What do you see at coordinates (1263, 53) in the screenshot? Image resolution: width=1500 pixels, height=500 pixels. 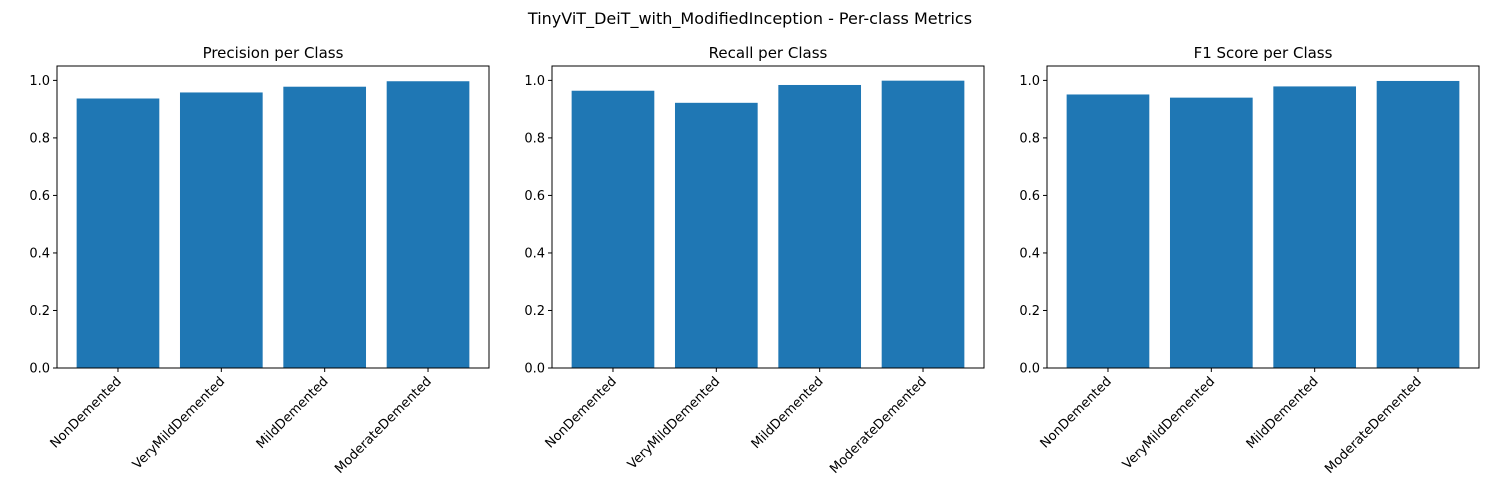 I see `chart-title: F1 Score per Class` at bounding box center [1263, 53].